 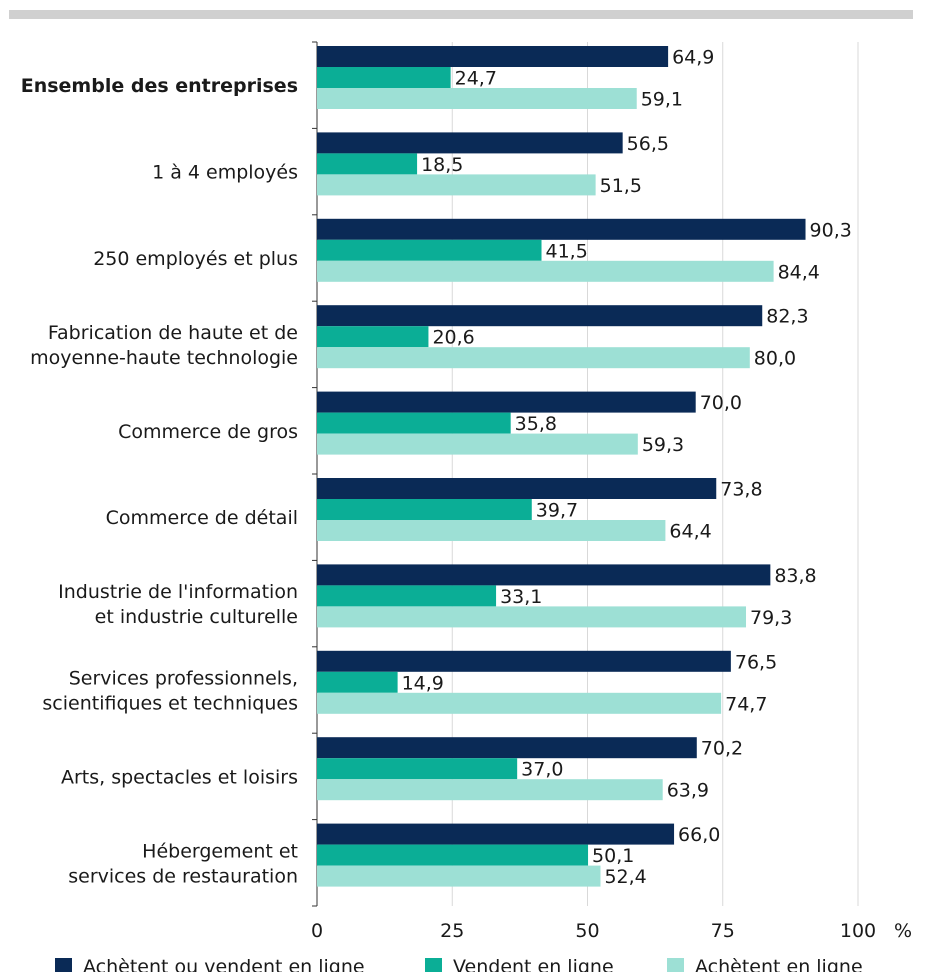 What do you see at coordinates (173, 333) in the screenshot?
I see `category-label: Fabrication de haute et de` at bounding box center [173, 333].